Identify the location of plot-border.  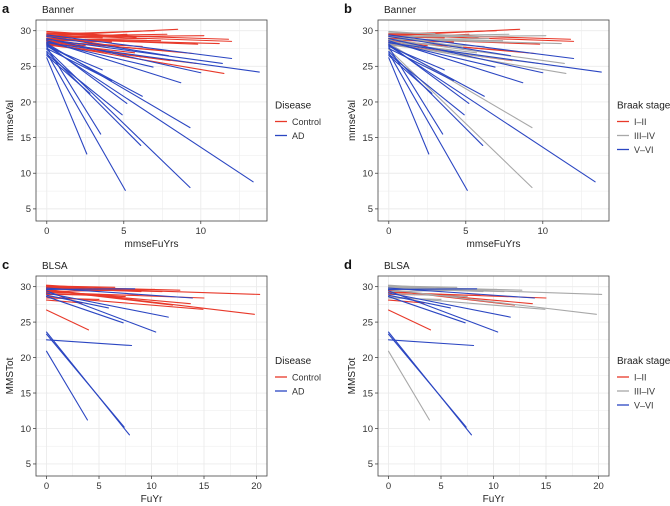
(493, 120).